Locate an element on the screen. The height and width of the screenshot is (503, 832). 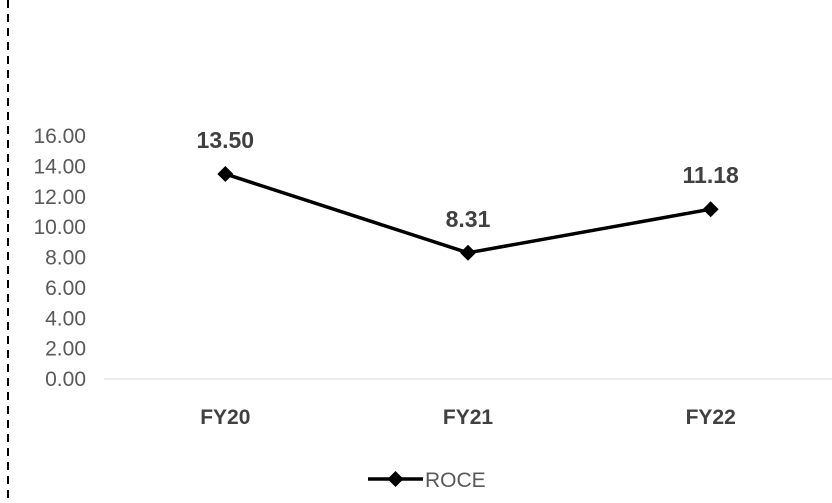
x-tick-label: FY21 is located at coordinates (468, 417).